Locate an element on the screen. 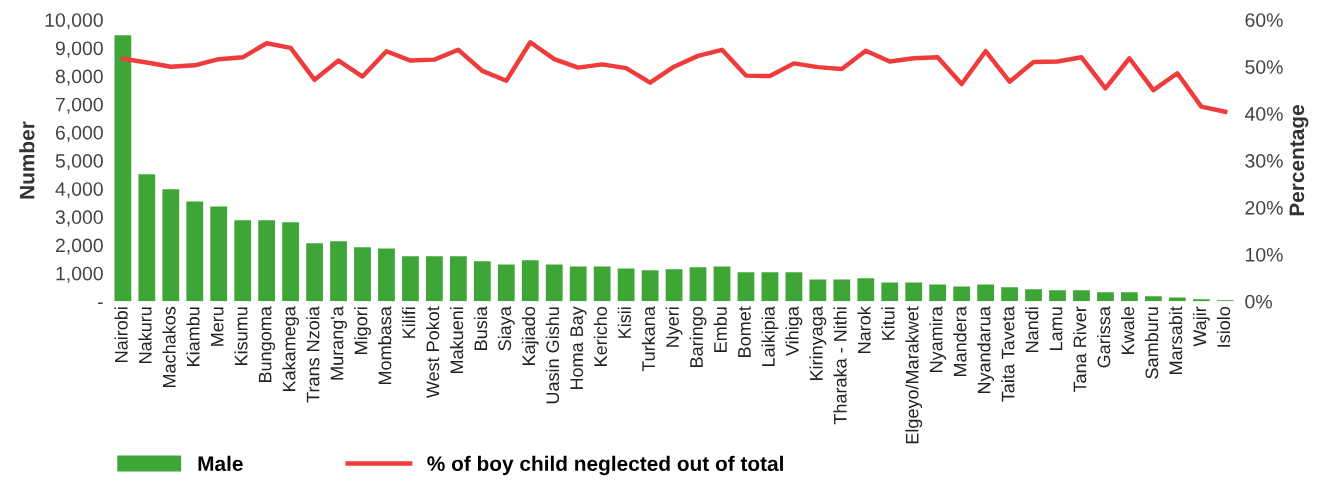  x-tick-label: Tana River is located at coordinates (1080, 349).